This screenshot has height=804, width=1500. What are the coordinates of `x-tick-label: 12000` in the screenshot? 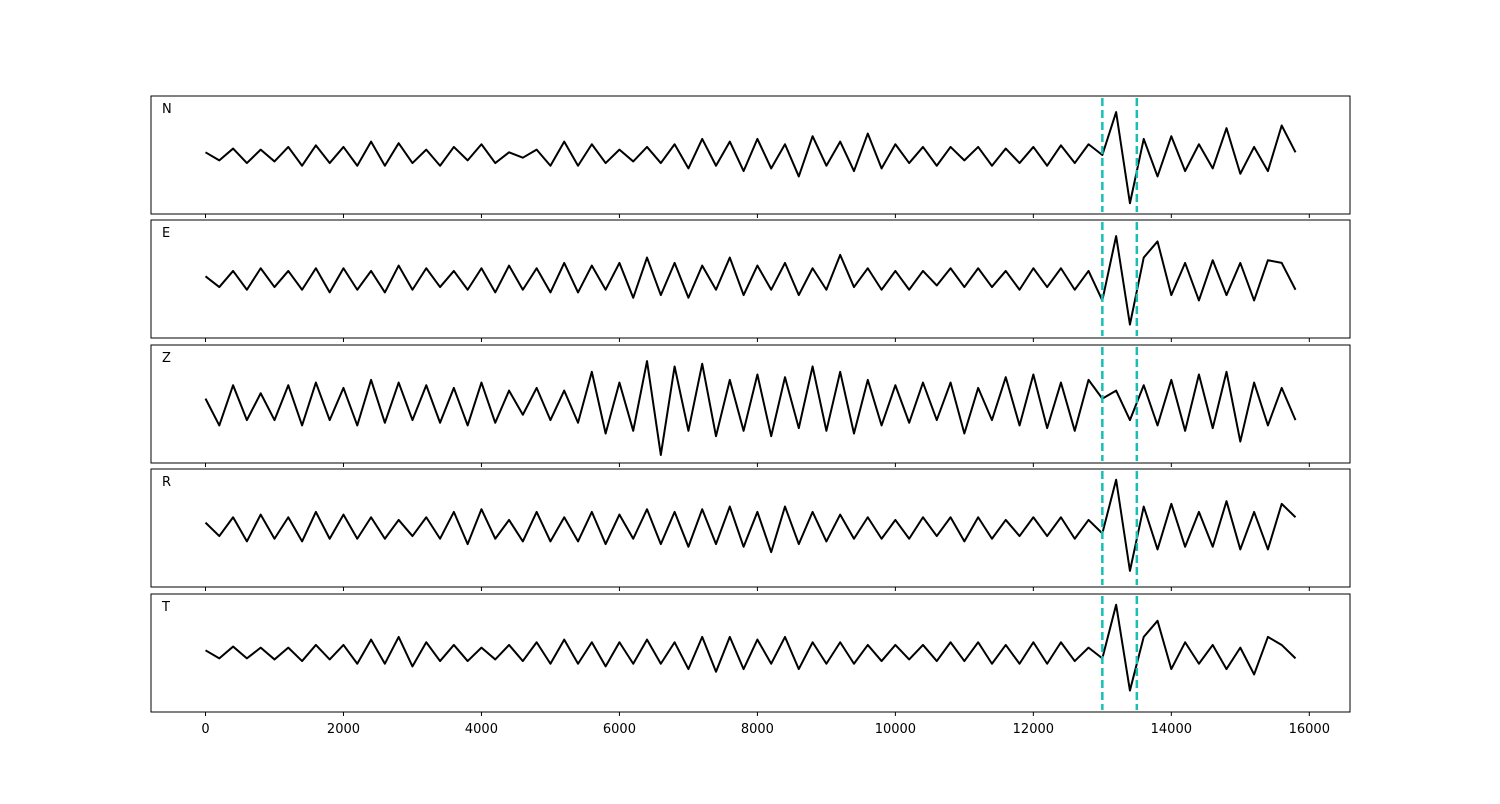 It's located at (1033, 729).